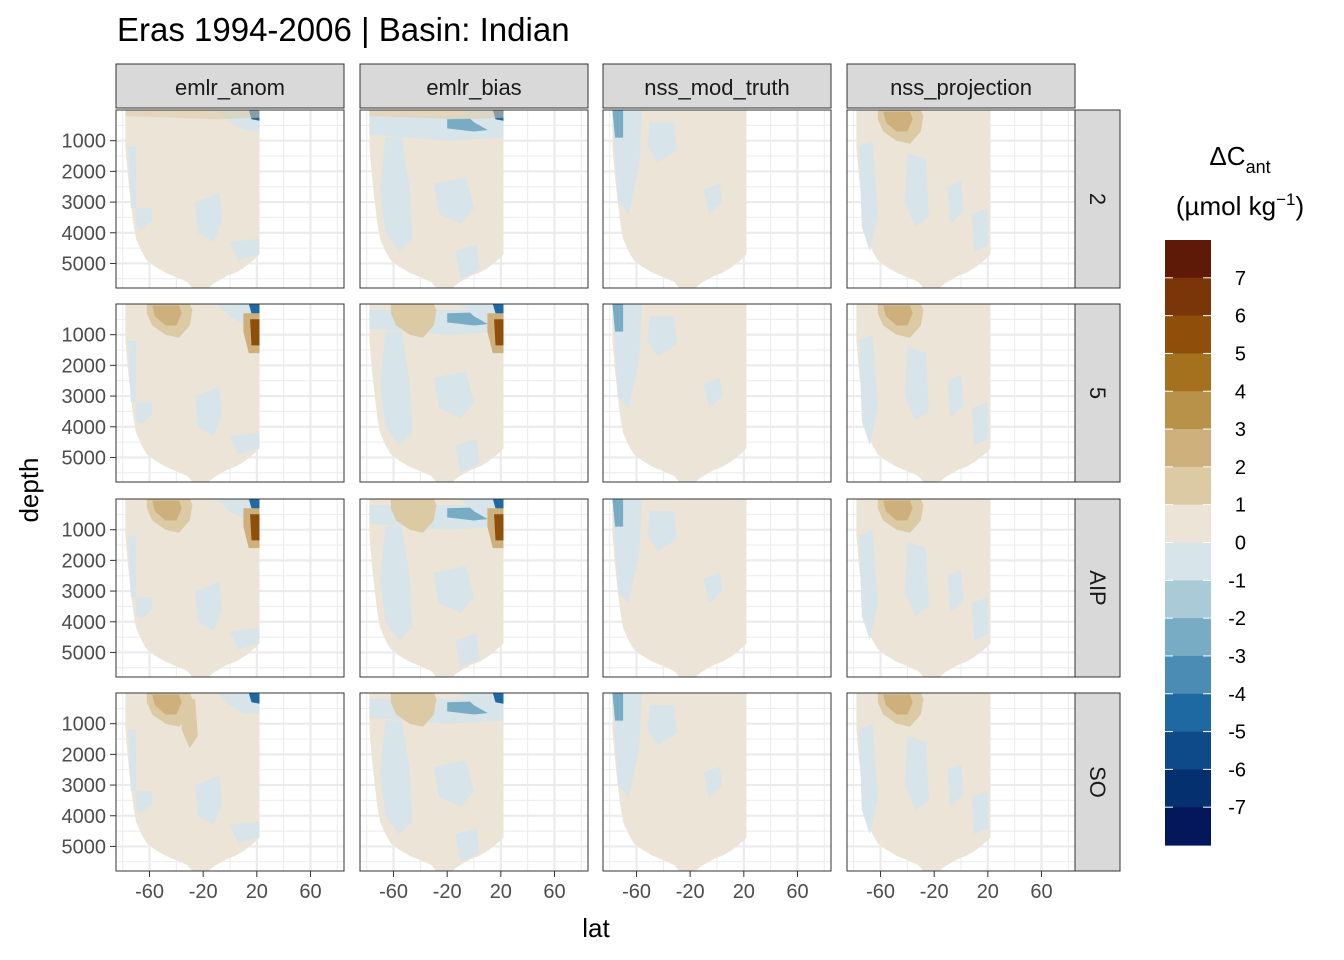 The height and width of the screenshot is (960, 1344). What do you see at coordinates (1240, 317) in the screenshot?
I see `legend-label: 6` at bounding box center [1240, 317].